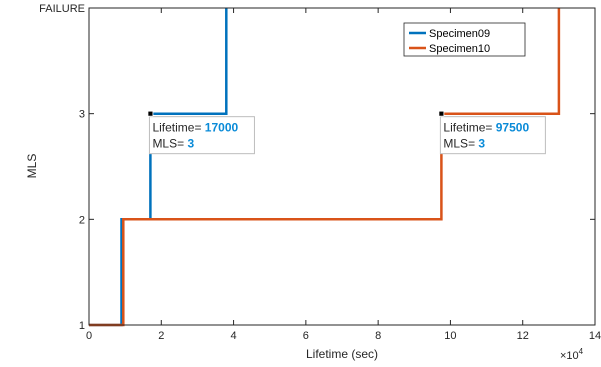 The height and width of the screenshot is (367, 601). I want to click on x-exponent-power: 4, so click(581, 351).